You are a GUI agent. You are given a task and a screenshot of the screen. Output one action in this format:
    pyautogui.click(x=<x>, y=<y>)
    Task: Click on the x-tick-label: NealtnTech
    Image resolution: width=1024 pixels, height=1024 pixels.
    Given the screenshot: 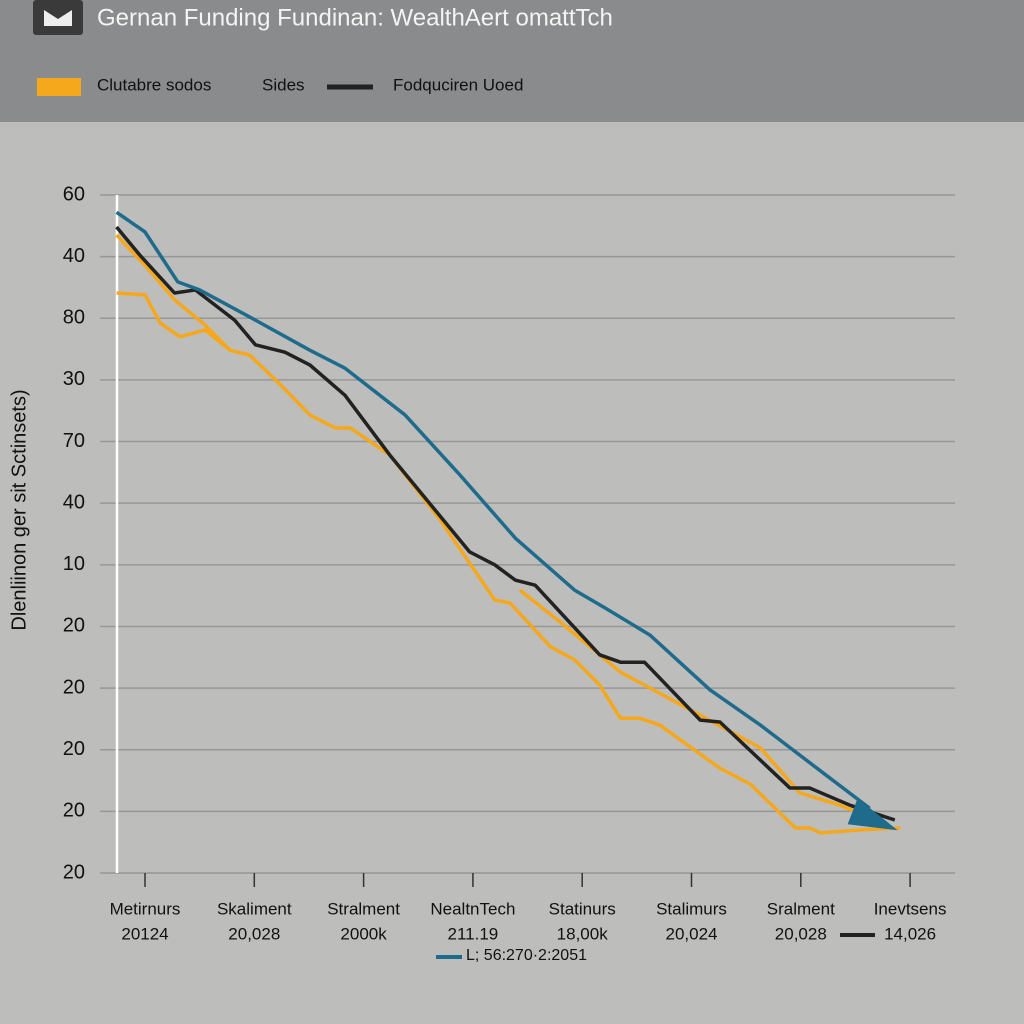 What is the action you would take?
    pyautogui.click(x=472, y=908)
    